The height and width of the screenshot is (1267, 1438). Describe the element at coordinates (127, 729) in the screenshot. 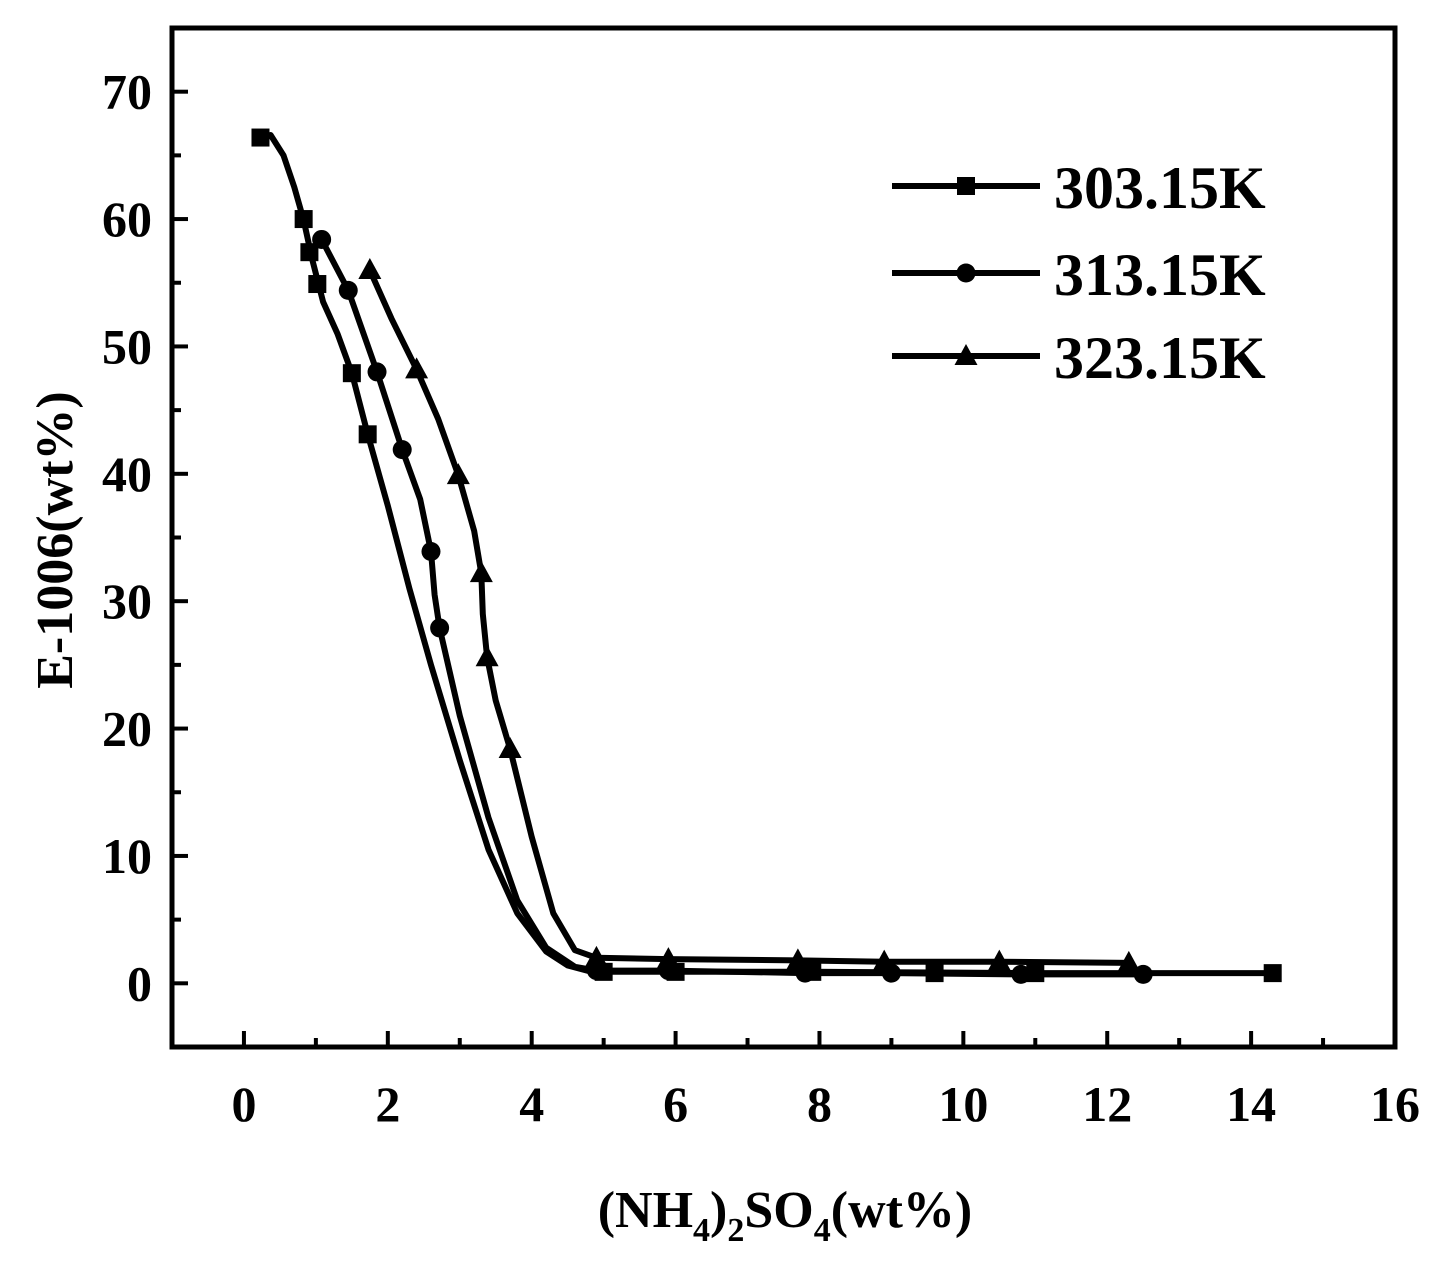

I see `y-tick-label: 20` at that location.